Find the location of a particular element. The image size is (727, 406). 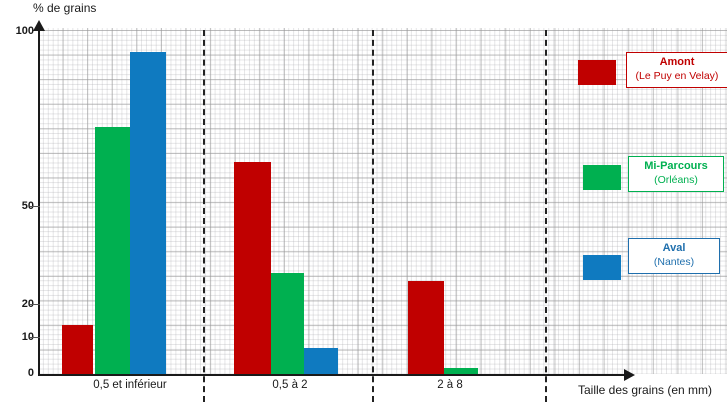

legend-name-amont: Amont is located at coordinates (677, 62).